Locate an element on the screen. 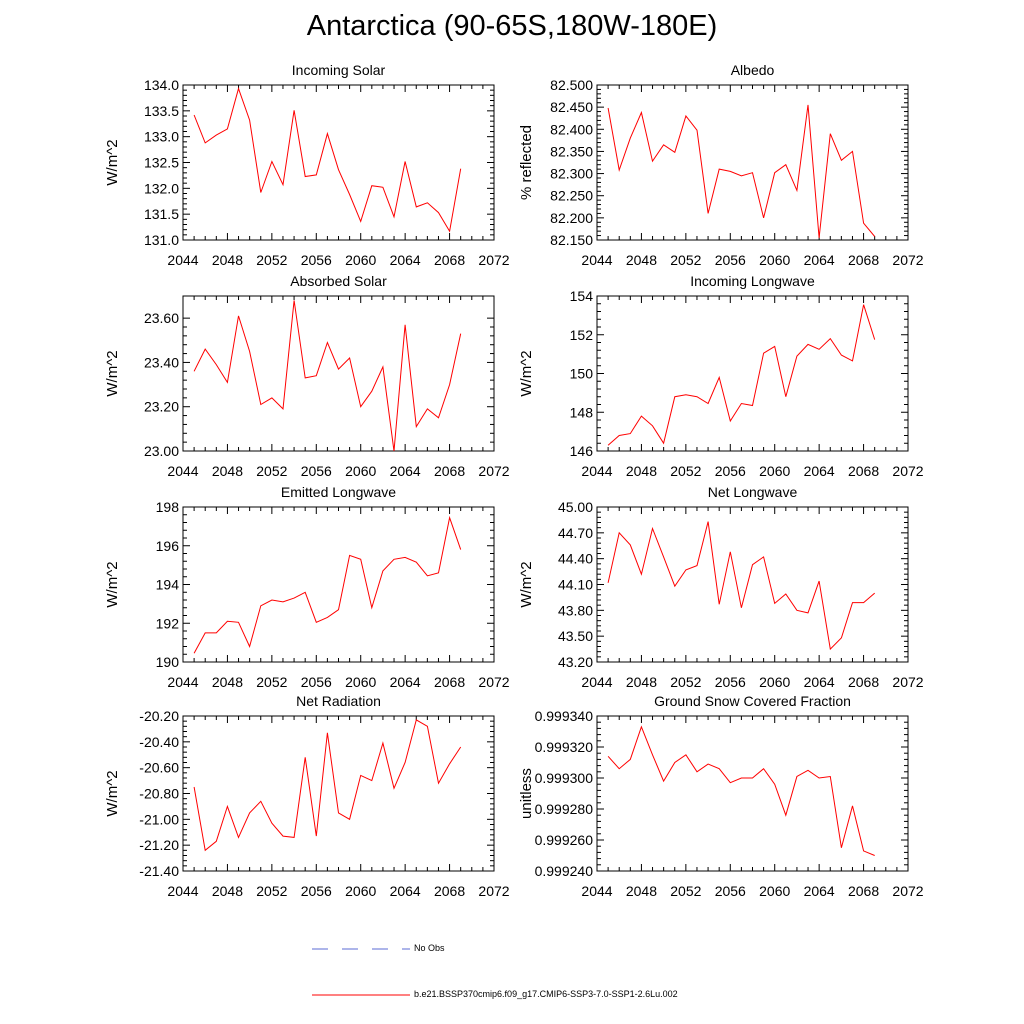  y-tick-label: 43.50 is located at coordinates (575, 636).